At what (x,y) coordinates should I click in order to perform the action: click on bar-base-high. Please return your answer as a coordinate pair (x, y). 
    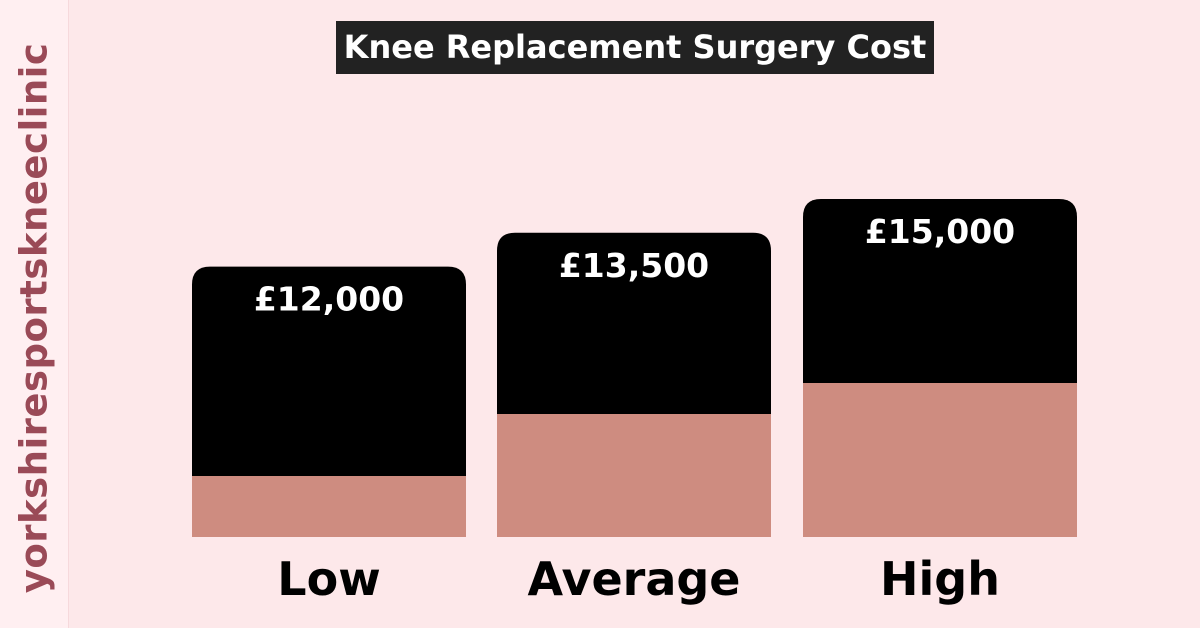
    Looking at the image, I should click on (940, 460).